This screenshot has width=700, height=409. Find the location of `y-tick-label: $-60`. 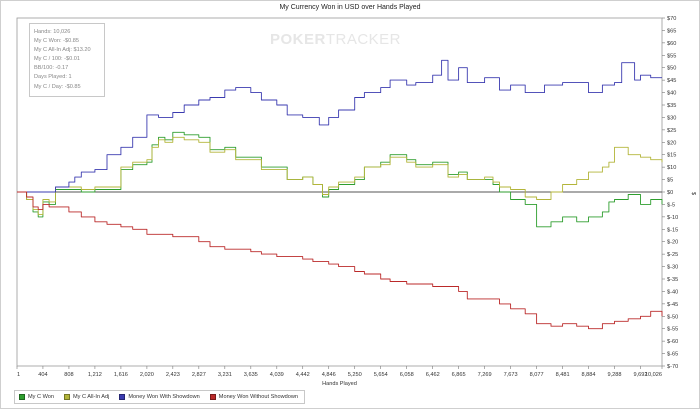

y-tick-label: $-60 is located at coordinates (672, 342).